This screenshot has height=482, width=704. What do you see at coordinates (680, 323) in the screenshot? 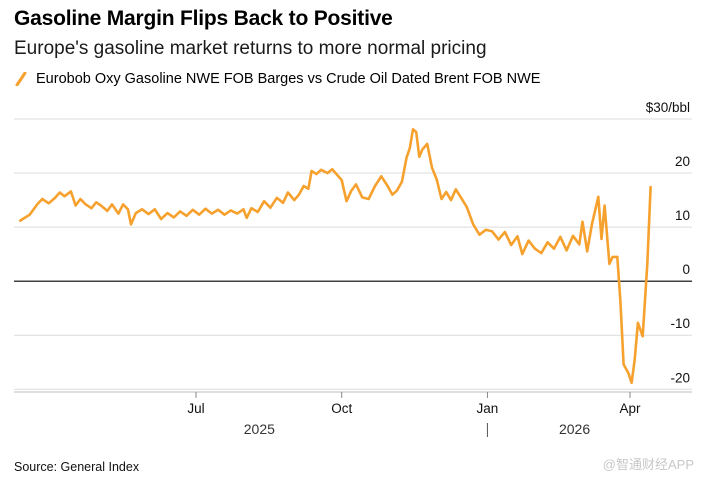
I see `y-tick-label: -10` at bounding box center [680, 323].